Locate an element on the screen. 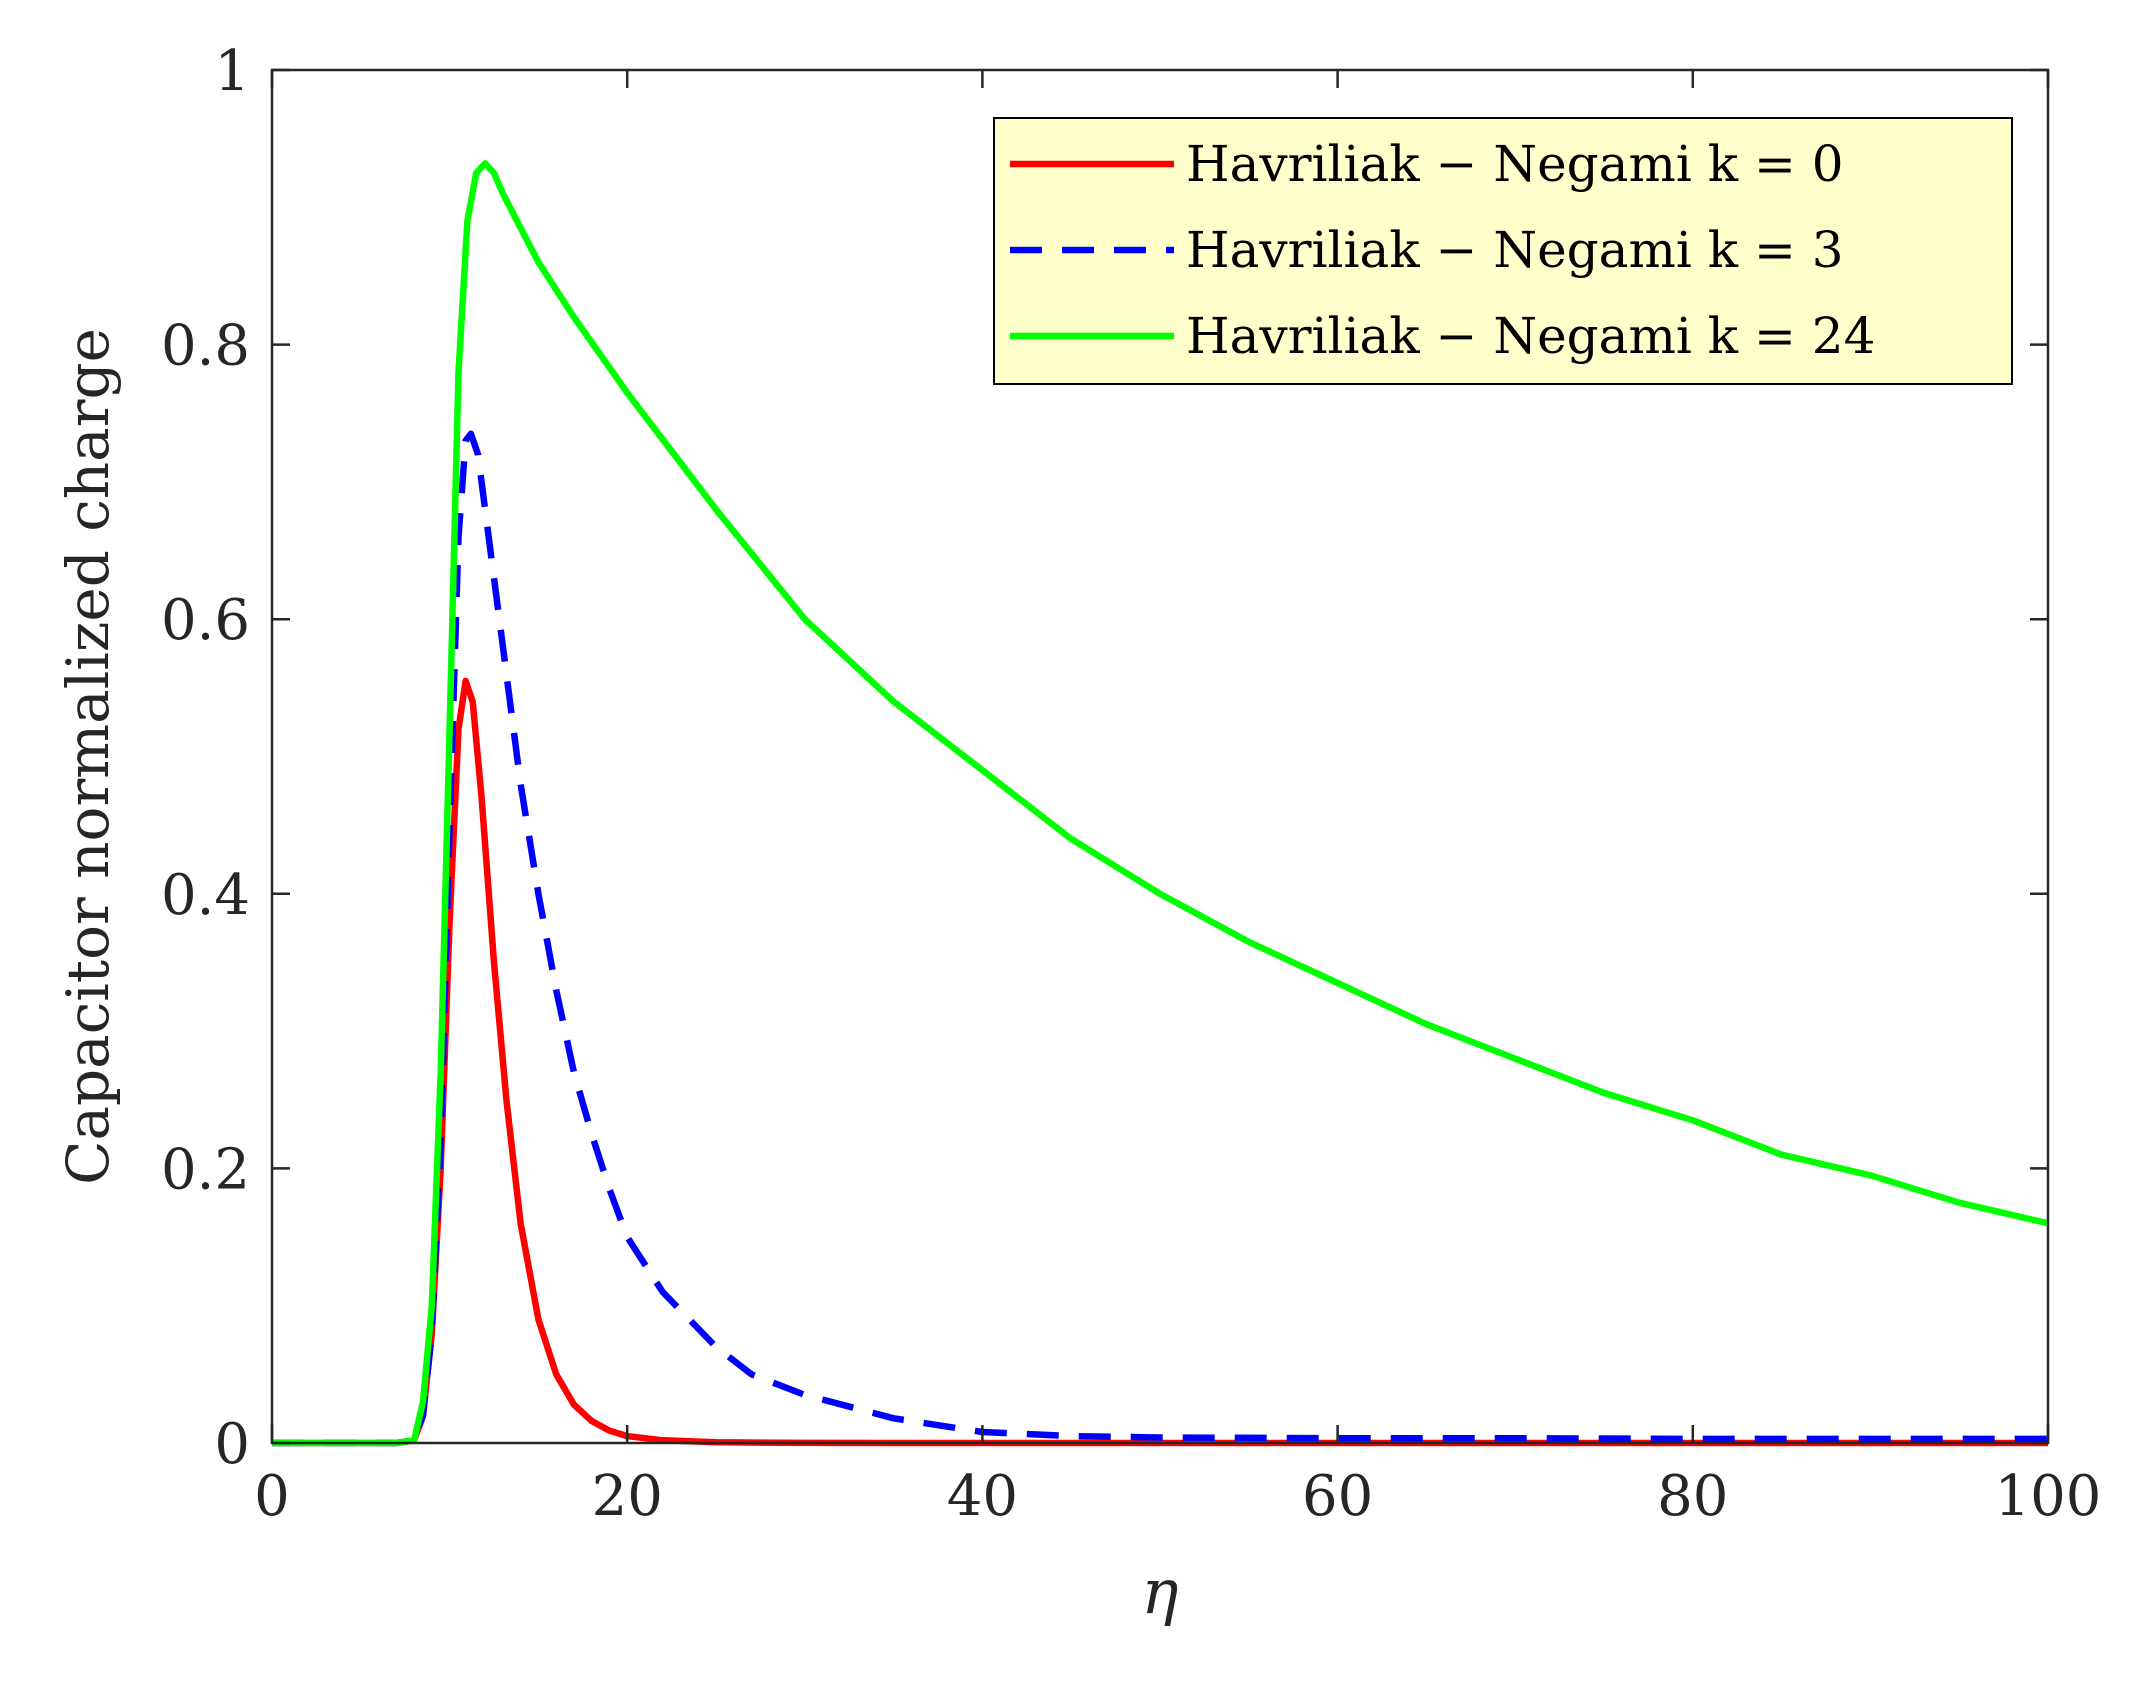  x-axis-label: η is located at coordinates (1159, 1591).